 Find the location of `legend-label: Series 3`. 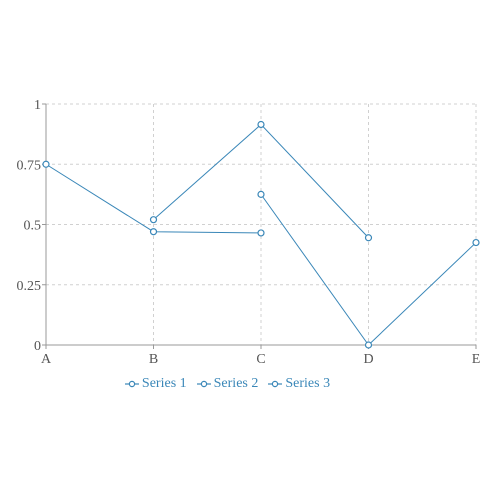

legend-label: Series 3 is located at coordinates (308, 383).